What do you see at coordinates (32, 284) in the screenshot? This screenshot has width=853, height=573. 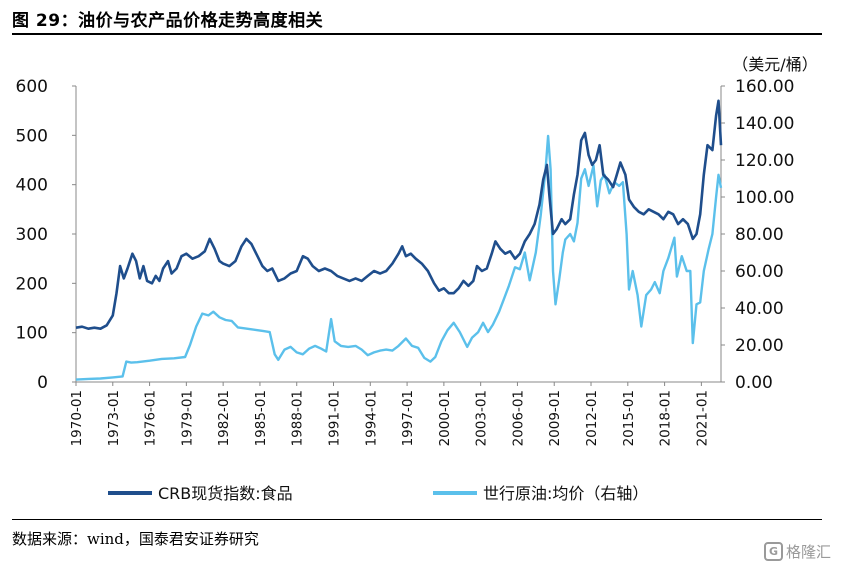 I see `y-left-tick-label: 200` at bounding box center [32, 284].